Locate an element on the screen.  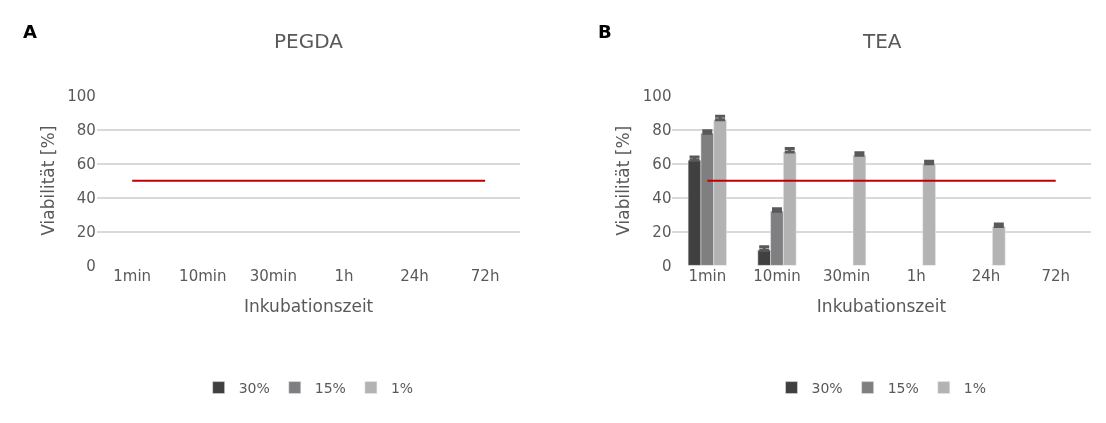
chart-title: PEGDA is located at coordinates (309, 41).